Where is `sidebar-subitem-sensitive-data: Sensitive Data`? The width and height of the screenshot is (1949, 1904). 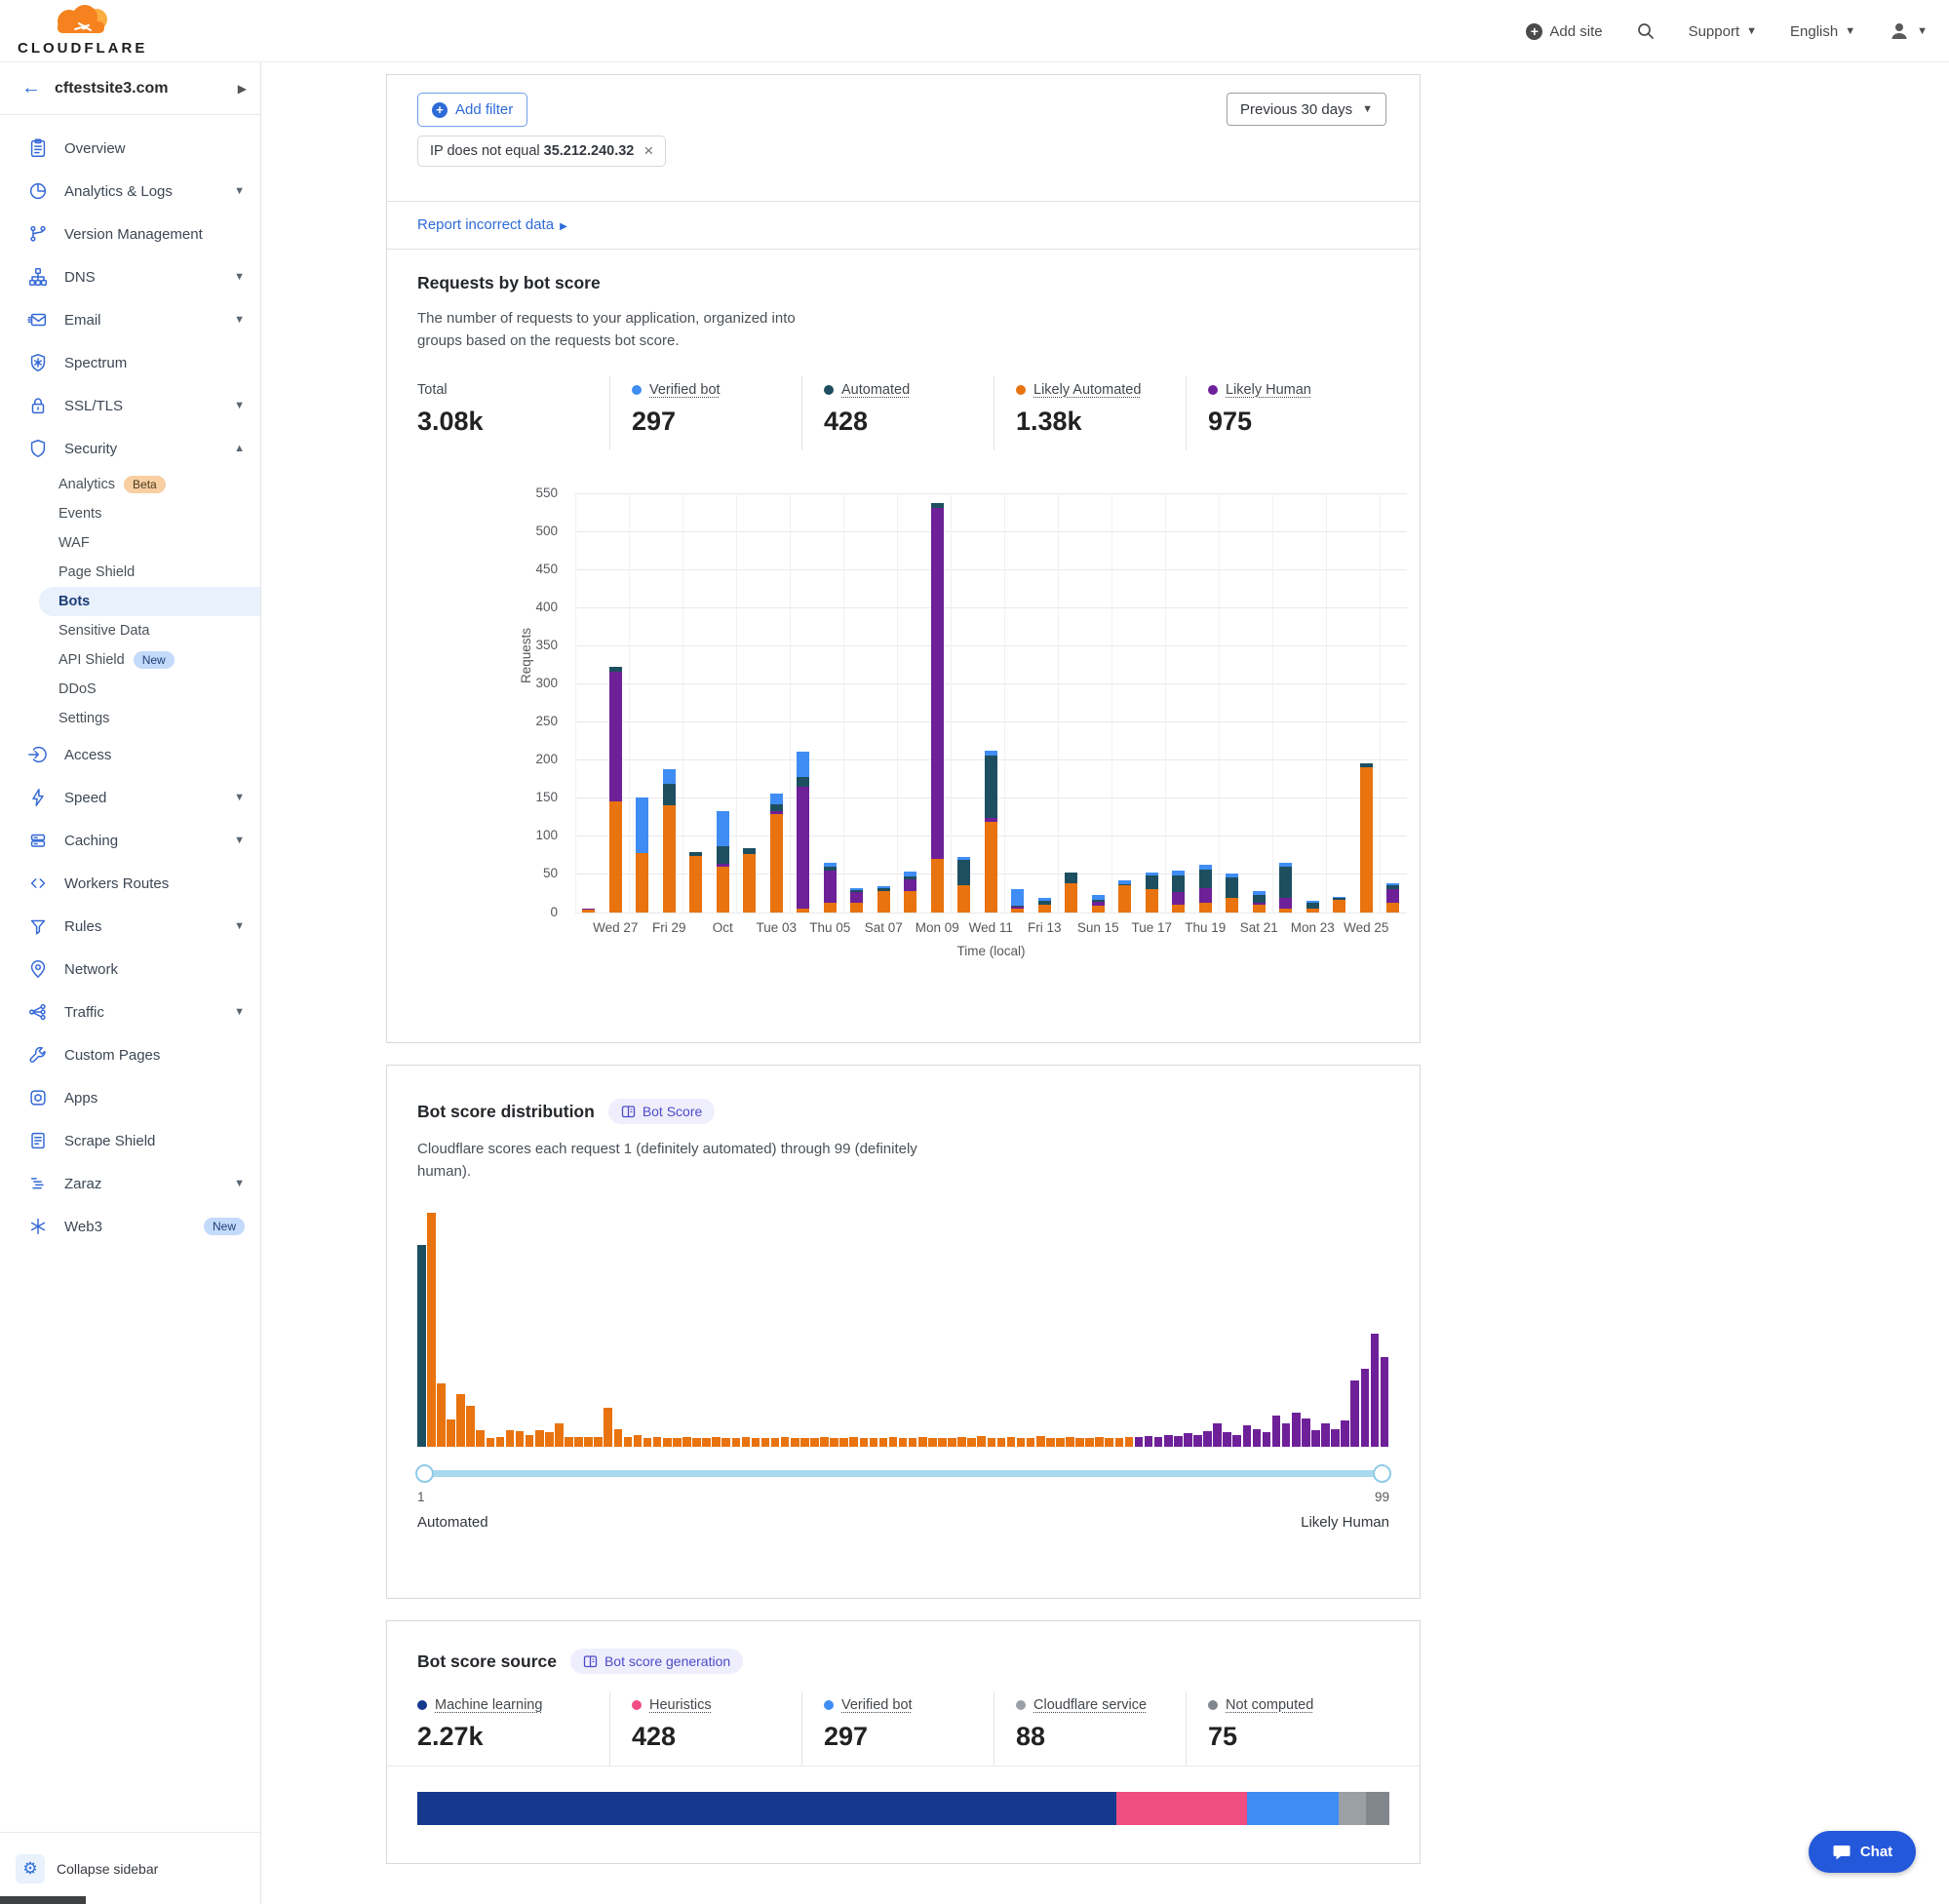
sidebar-subitem-sensitive-data: Sensitive Data is located at coordinates (130, 630).